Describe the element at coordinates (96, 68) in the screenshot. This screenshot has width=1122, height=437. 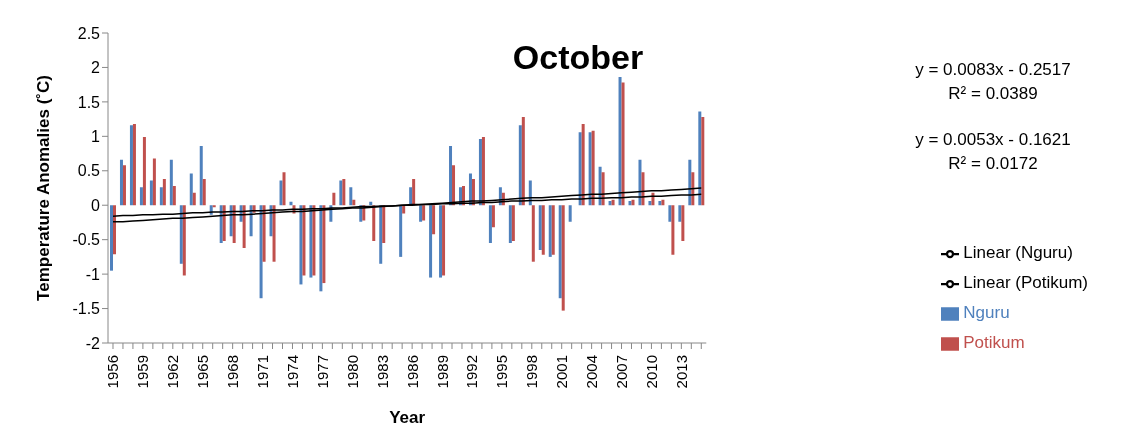
I see `y-tick-label: 2` at that location.